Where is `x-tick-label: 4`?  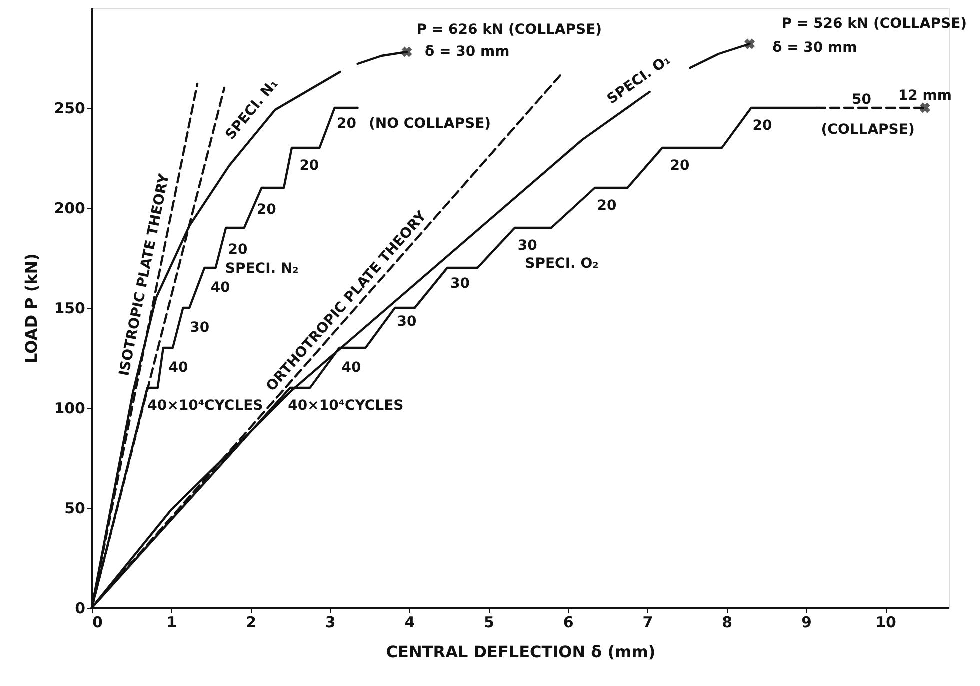 x-tick-label: 4 is located at coordinates (410, 623).